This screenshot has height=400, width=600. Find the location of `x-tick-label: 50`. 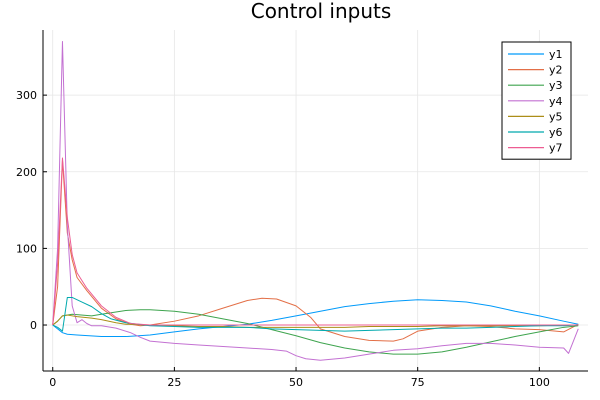

x-tick-label: 50 is located at coordinates (296, 382).